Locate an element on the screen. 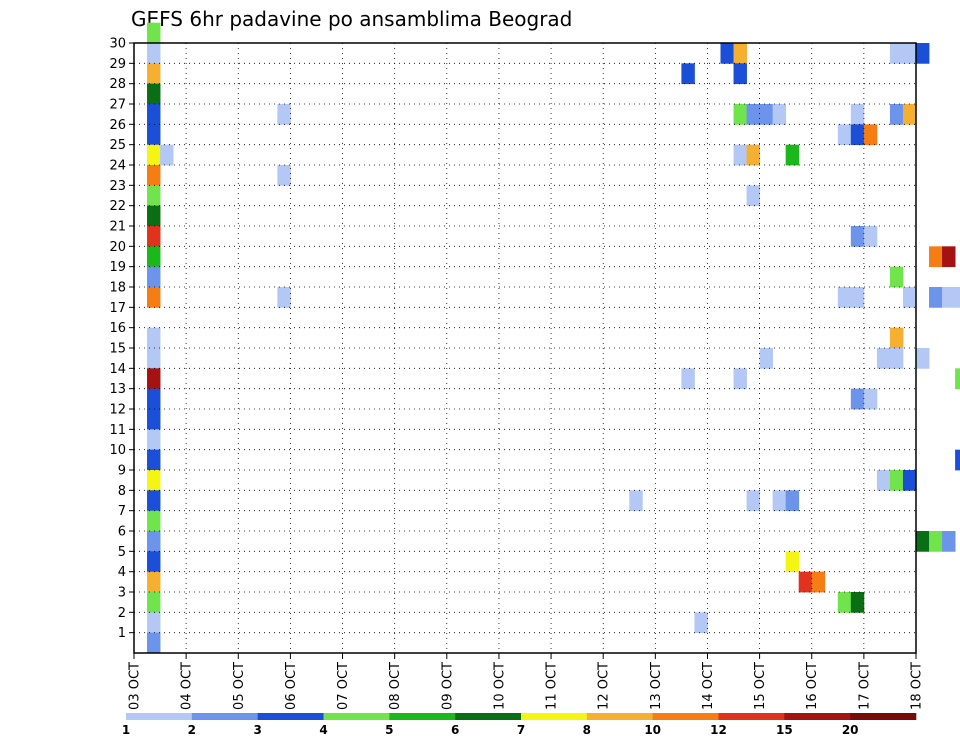 The height and width of the screenshot is (742, 960). y-tick-label: 18 is located at coordinates (117, 288).